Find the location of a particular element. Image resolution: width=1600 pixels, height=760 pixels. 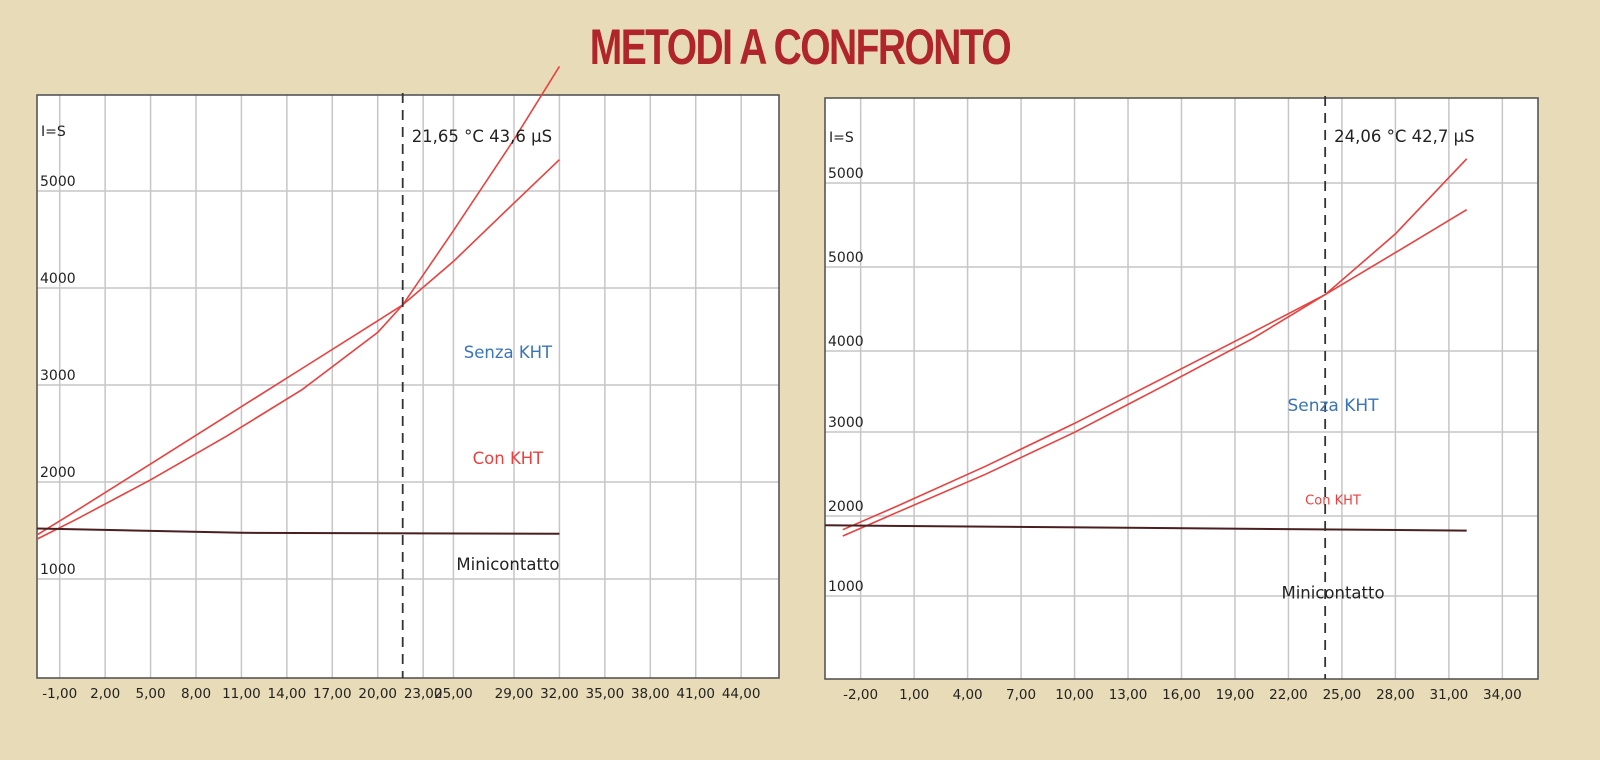

x-tick-label: 41,00 is located at coordinates (695, 694).